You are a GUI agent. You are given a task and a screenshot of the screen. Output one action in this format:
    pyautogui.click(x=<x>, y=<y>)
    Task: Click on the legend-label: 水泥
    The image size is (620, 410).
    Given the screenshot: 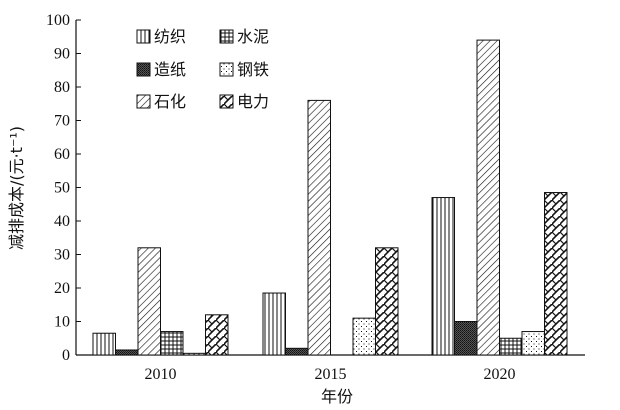 What is the action you would take?
    pyautogui.click(x=253, y=36)
    